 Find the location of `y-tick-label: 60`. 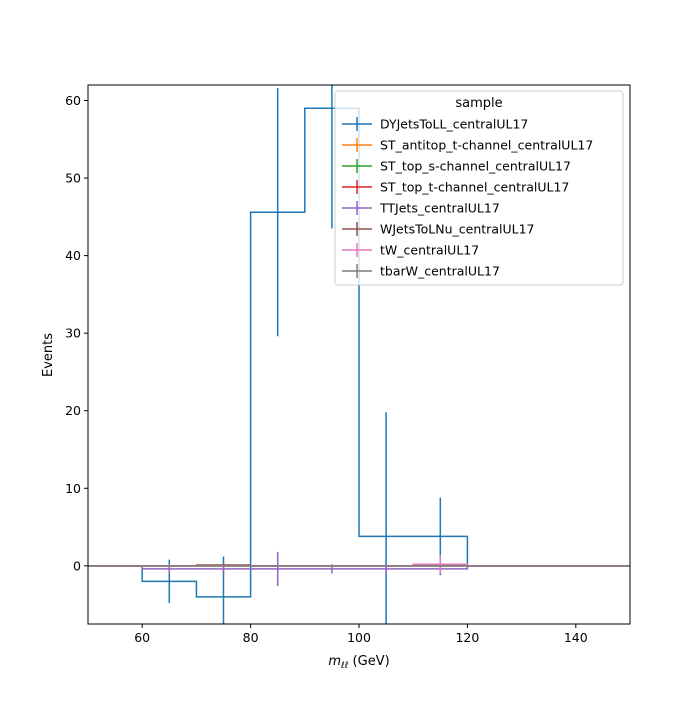

y-tick-label: 60 is located at coordinates (73, 100).